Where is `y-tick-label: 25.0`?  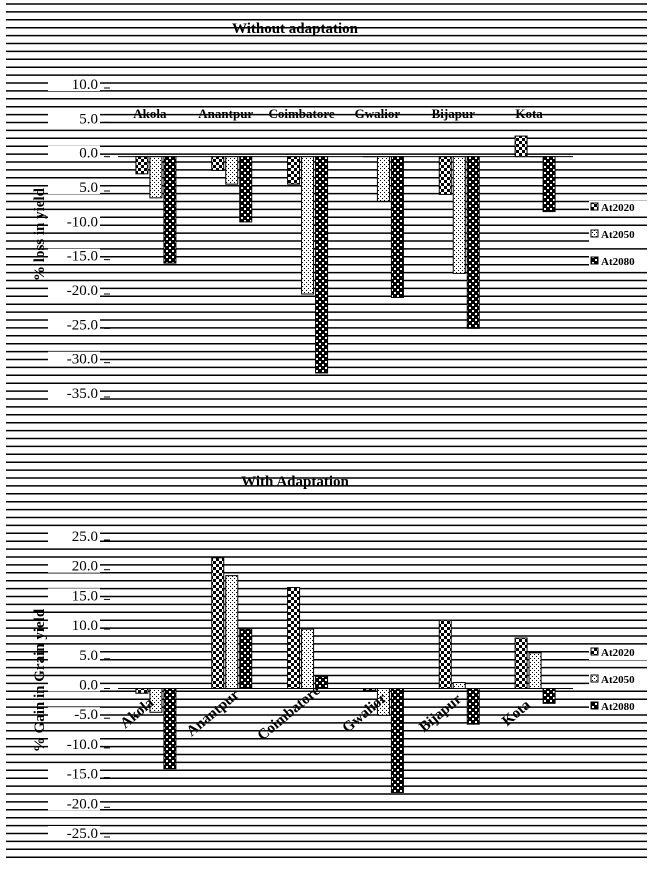
y-tick-label: 25.0 is located at coordinates (85, 537).